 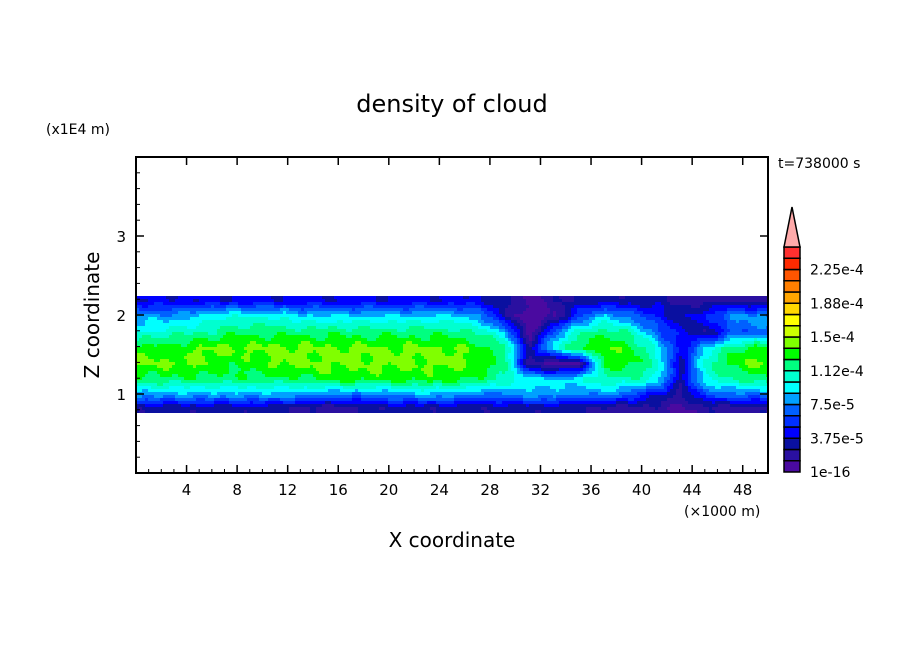 I want to click on y-tick-label: 1, so click(x=121, y=395).